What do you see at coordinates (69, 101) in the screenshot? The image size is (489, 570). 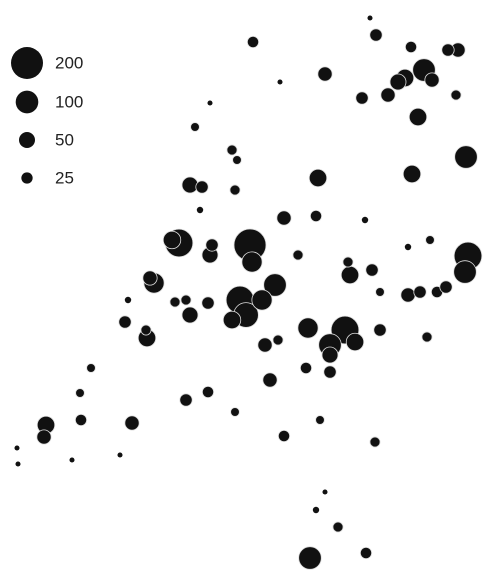 I see `legend-label: 100` at bounding box center [69, 101].